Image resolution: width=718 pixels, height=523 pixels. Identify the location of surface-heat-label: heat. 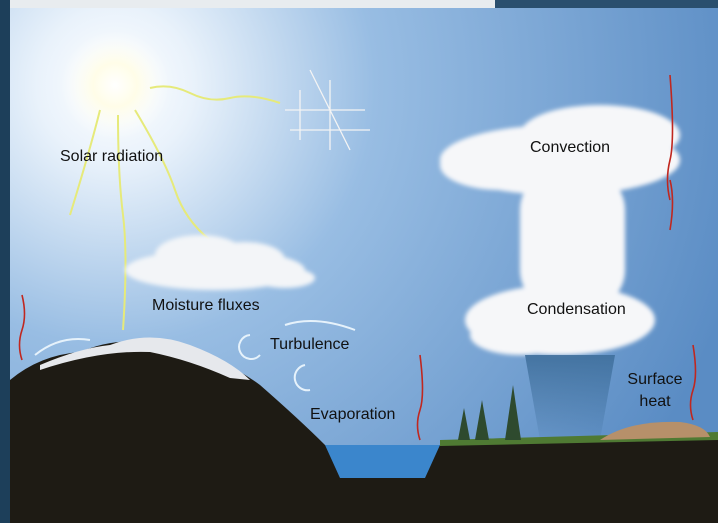
(655, 401).